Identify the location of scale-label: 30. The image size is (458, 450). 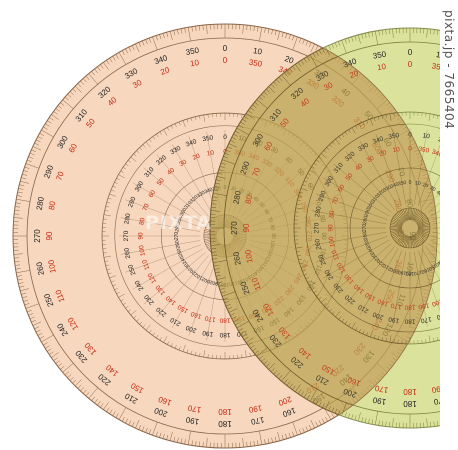
(433, 189).